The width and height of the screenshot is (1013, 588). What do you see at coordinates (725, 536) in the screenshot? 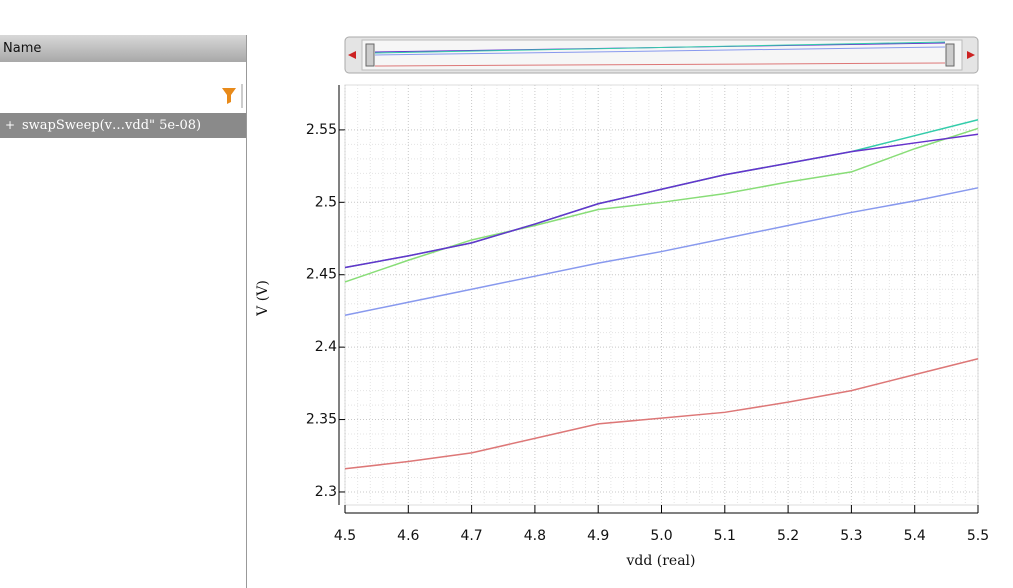
I see `x-tick-label: 5.1` at bounding box center [725, 536].